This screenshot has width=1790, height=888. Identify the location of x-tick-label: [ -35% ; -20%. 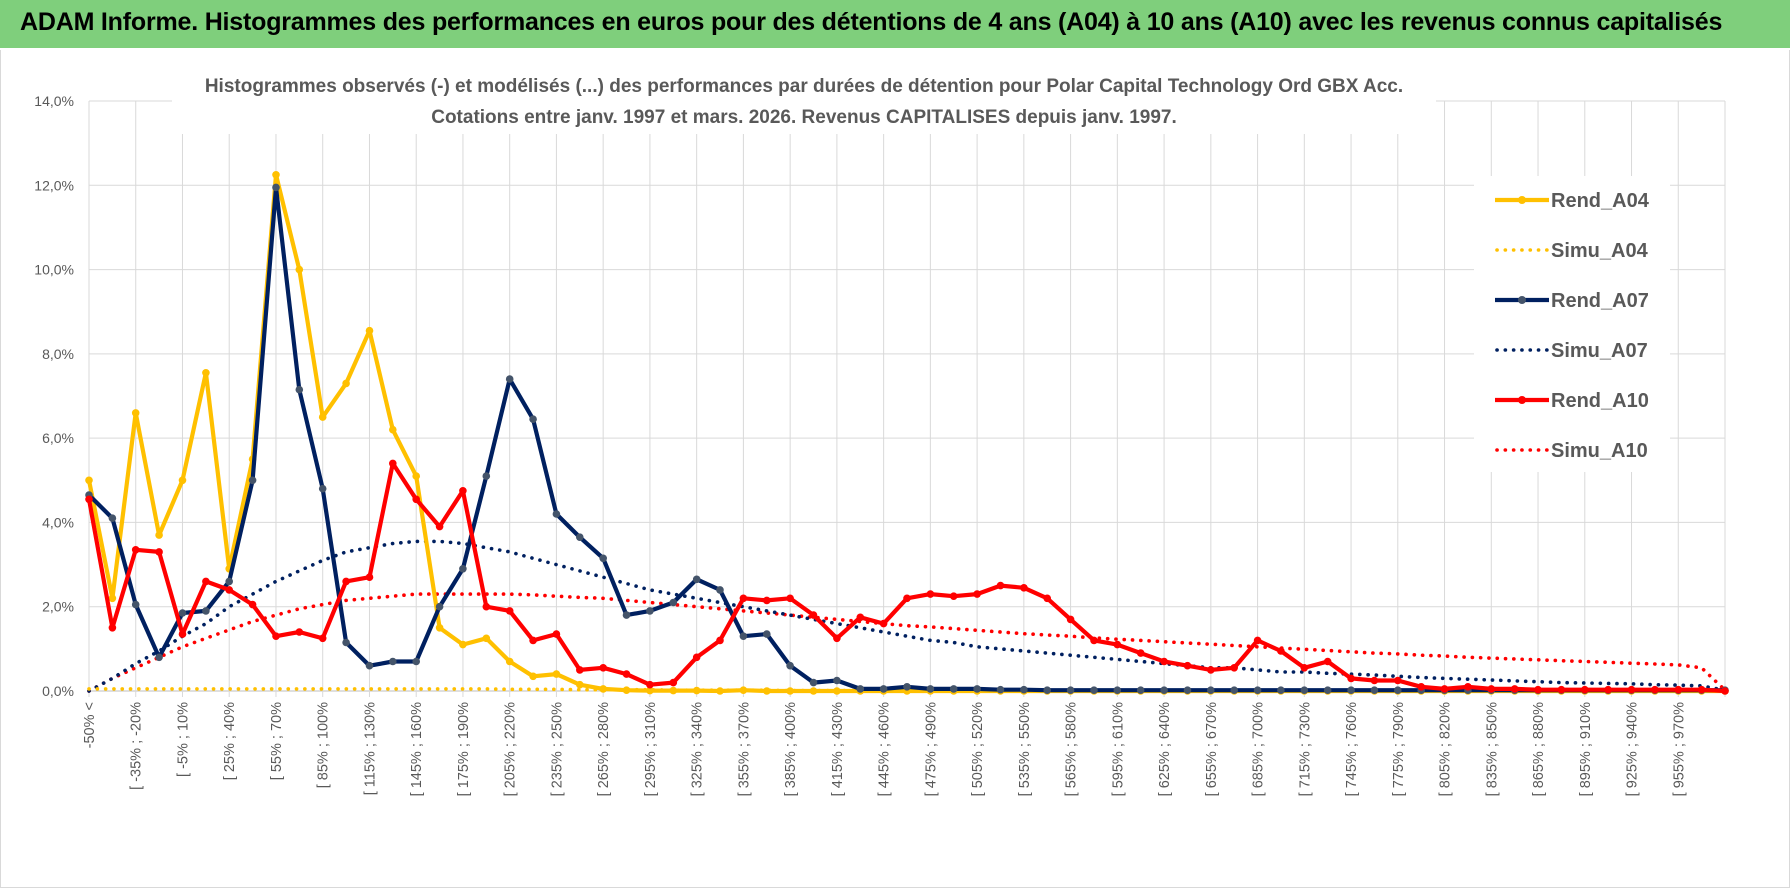
(137, 746).